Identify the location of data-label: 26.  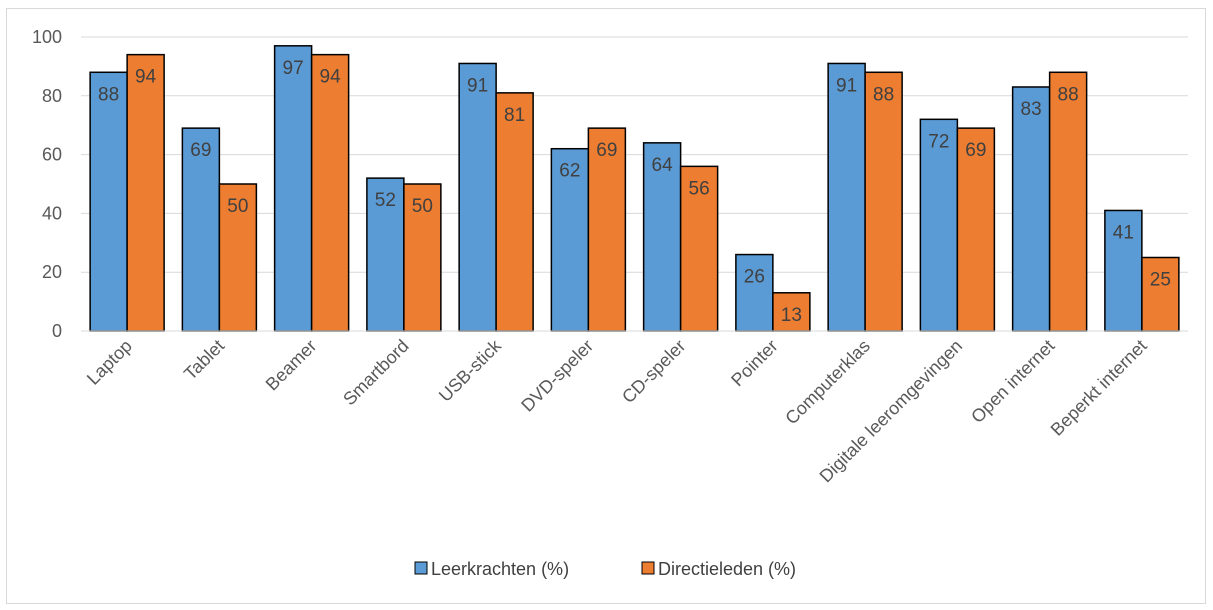
(754, 277).